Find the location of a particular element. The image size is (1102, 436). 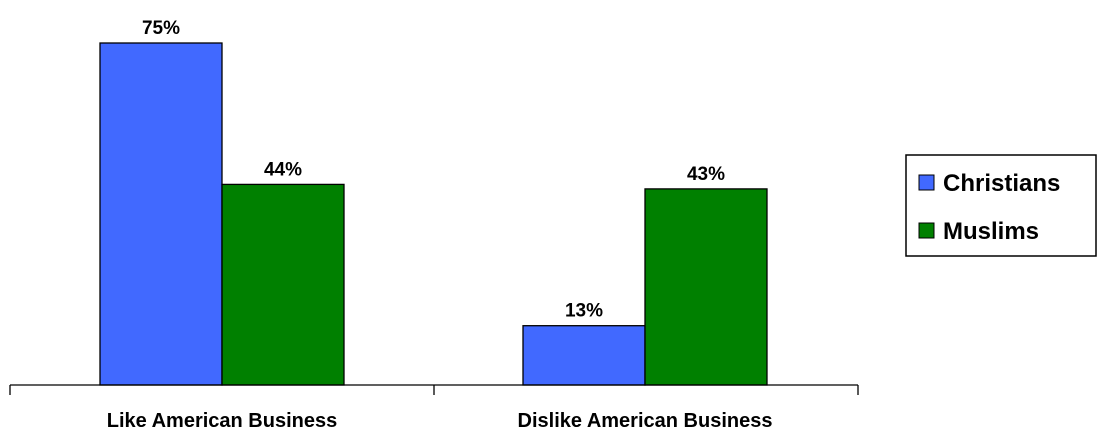

category-label: Dislike American Business is located at coordinates (645, 421).